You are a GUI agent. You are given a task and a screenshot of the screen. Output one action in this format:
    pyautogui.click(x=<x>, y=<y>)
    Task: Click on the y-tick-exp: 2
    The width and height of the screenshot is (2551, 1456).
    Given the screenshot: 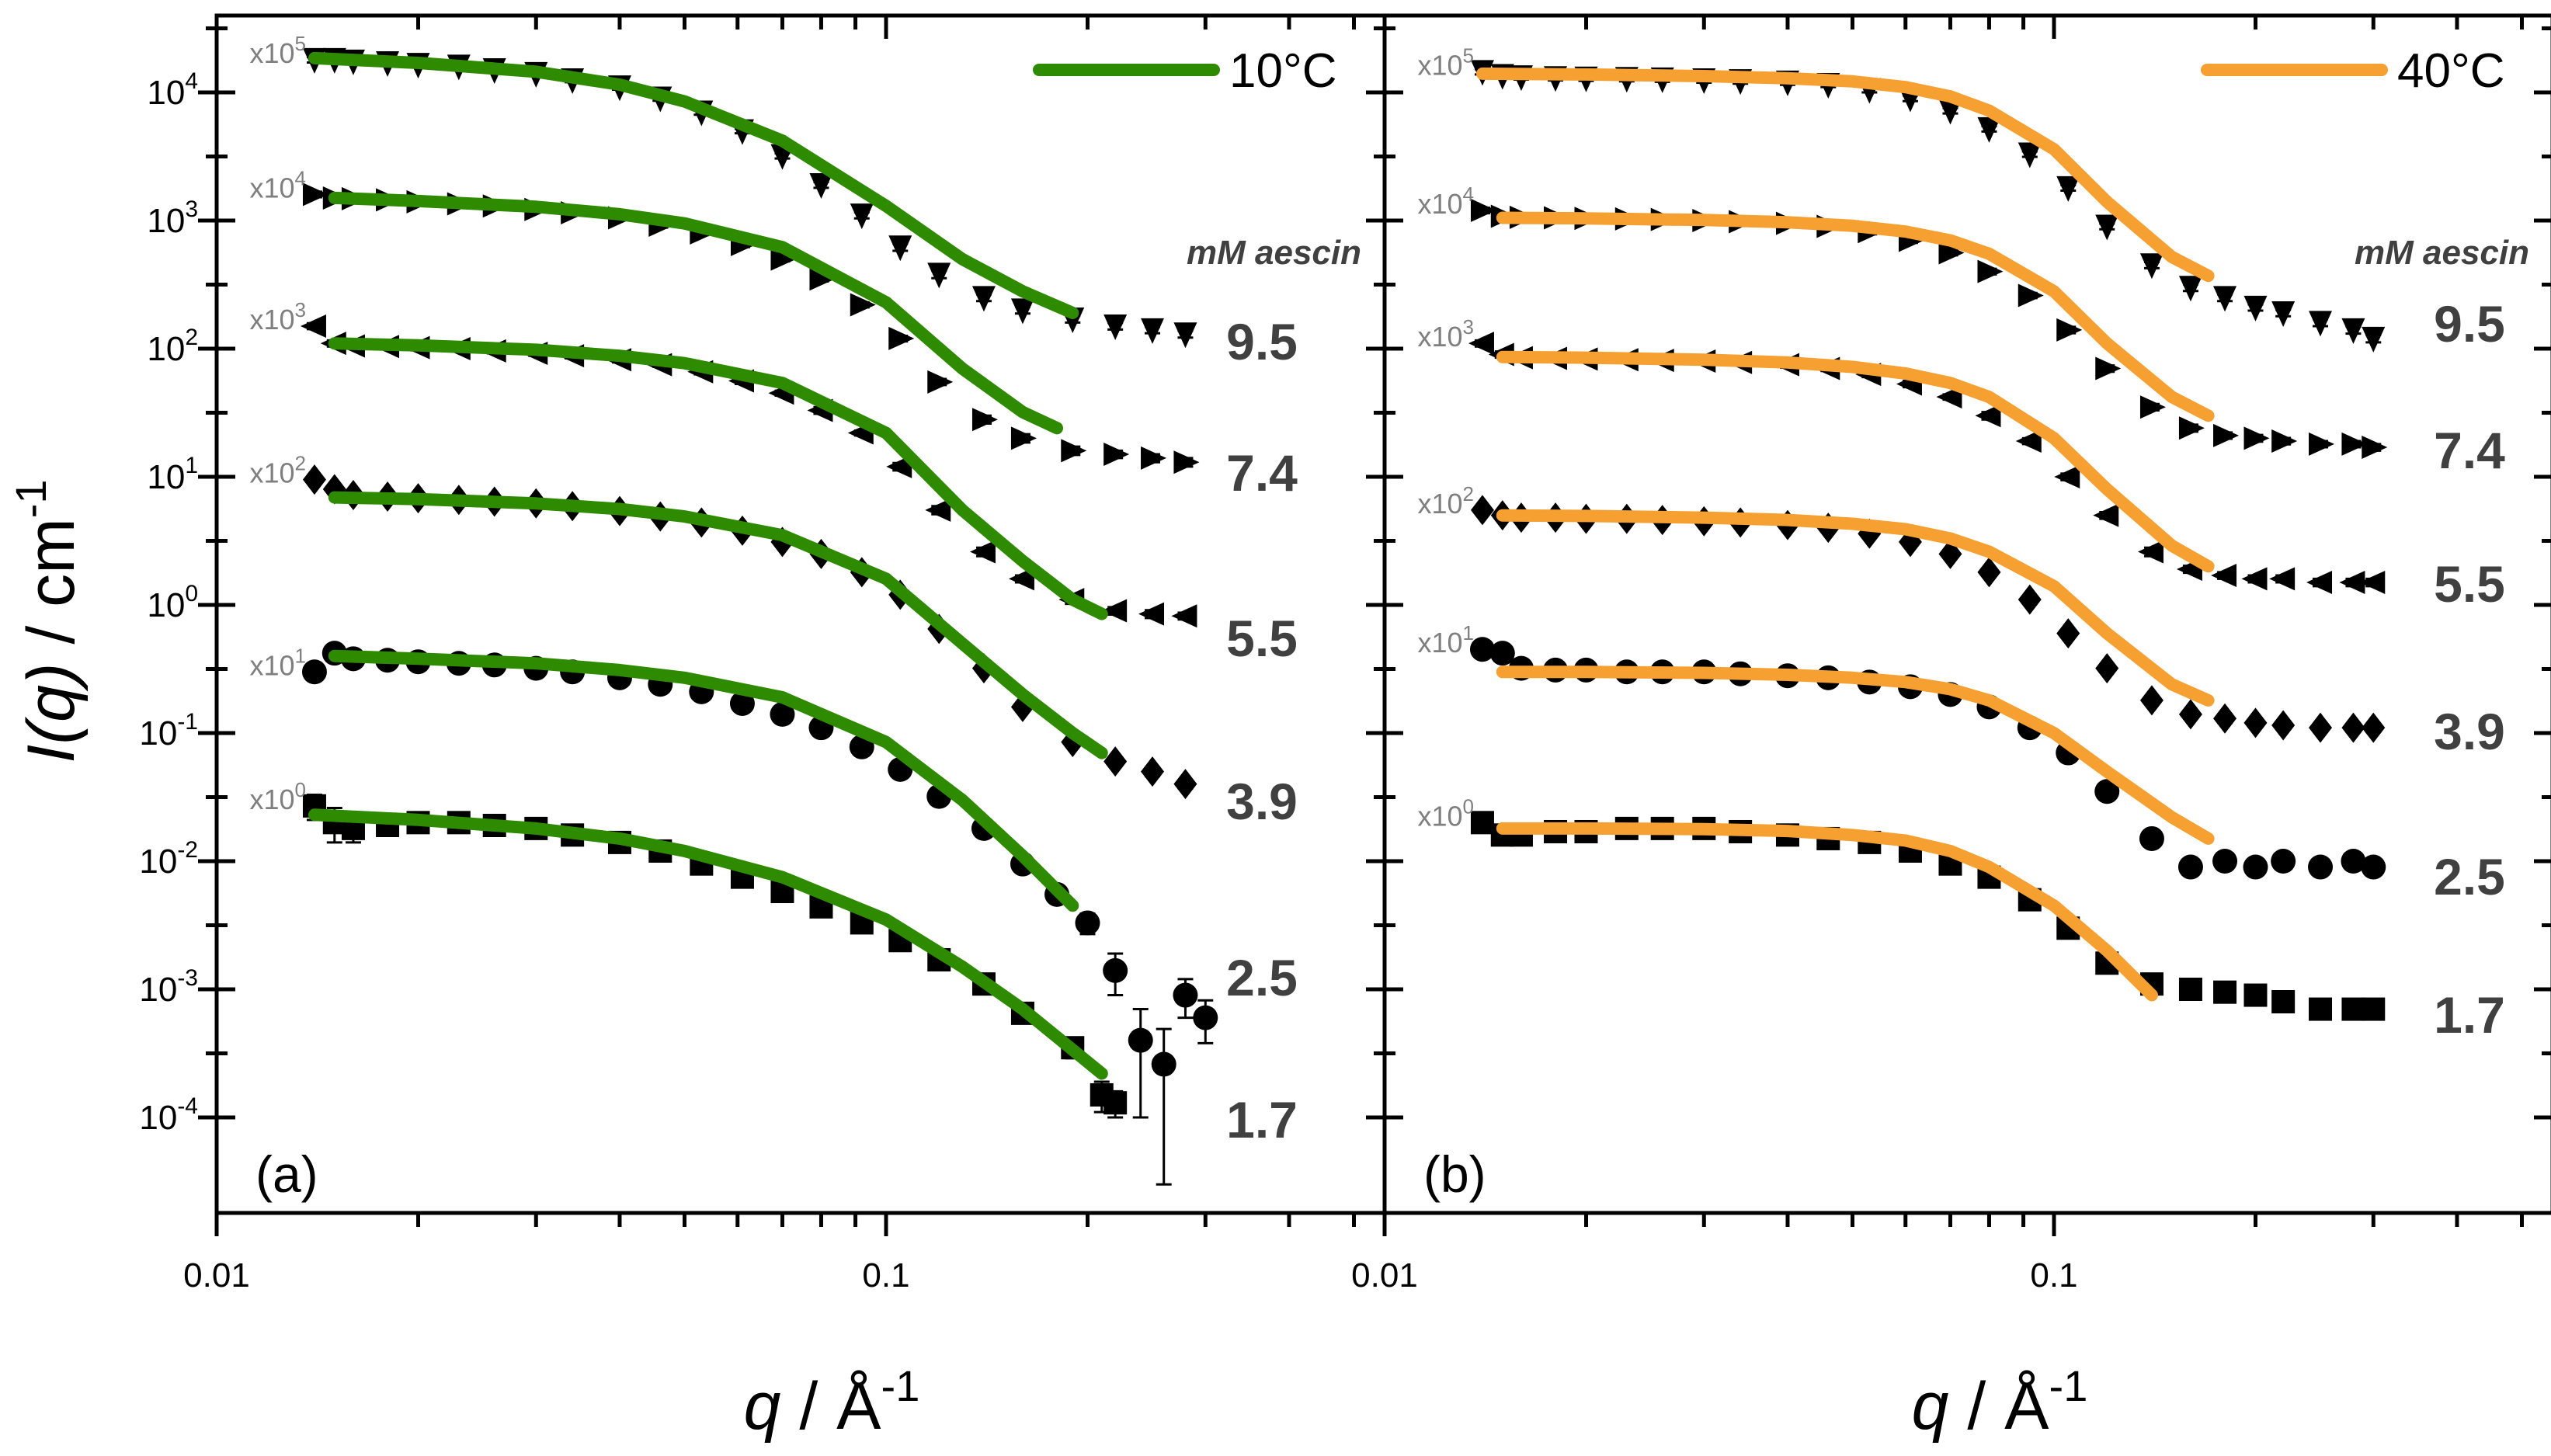 What is the action you would take?
    pyautogui.click(x=191, y=337)
    